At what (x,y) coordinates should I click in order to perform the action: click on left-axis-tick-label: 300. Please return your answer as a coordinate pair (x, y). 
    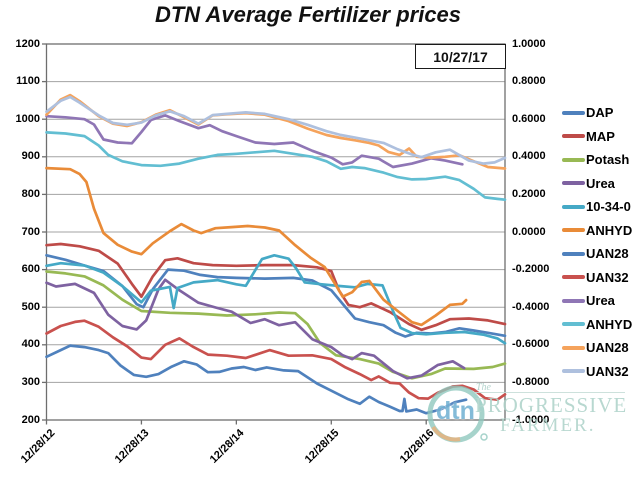
    Looking at the image, I should click on (30, 381).